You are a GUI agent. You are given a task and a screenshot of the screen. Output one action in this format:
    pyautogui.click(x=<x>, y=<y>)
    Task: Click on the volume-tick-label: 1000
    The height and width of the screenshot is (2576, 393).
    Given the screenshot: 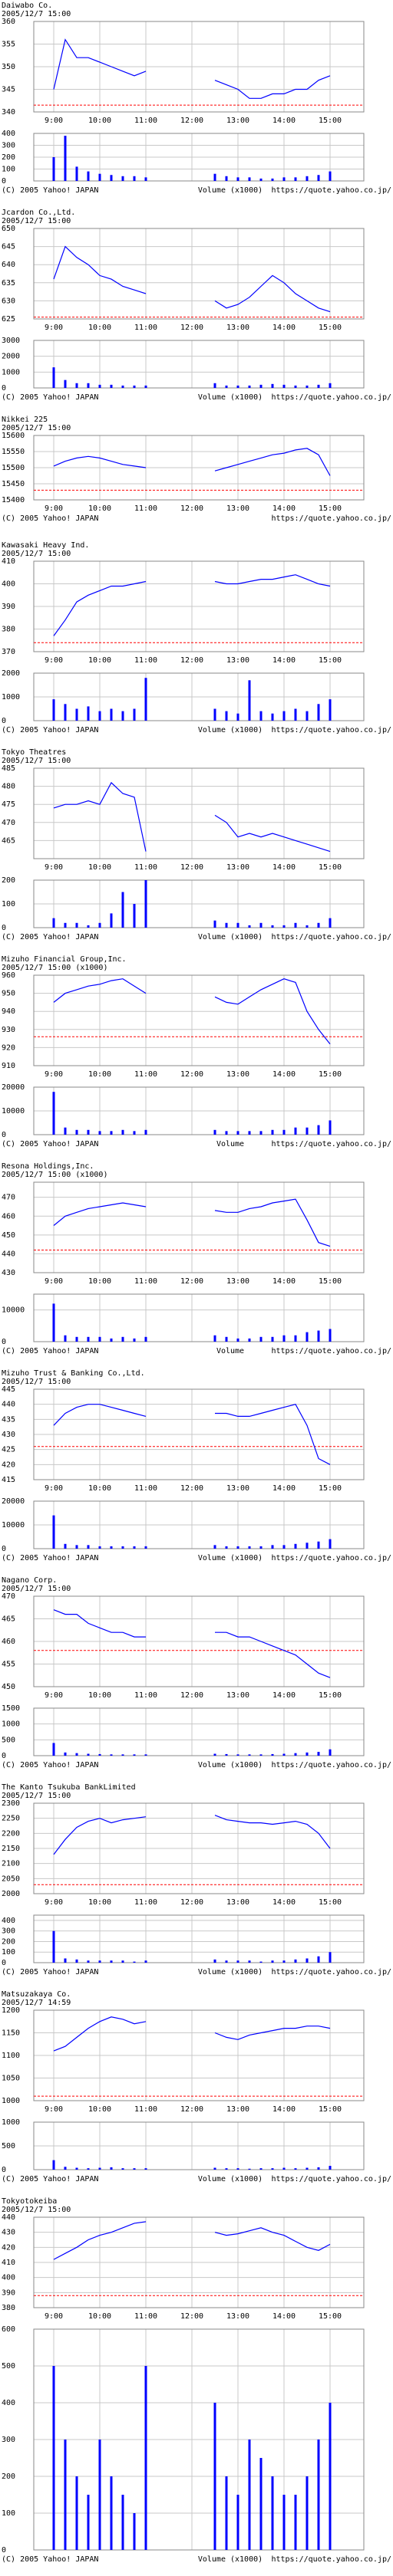 What is the action you would take?
    pyautogui.click(x=11, y=698)
    